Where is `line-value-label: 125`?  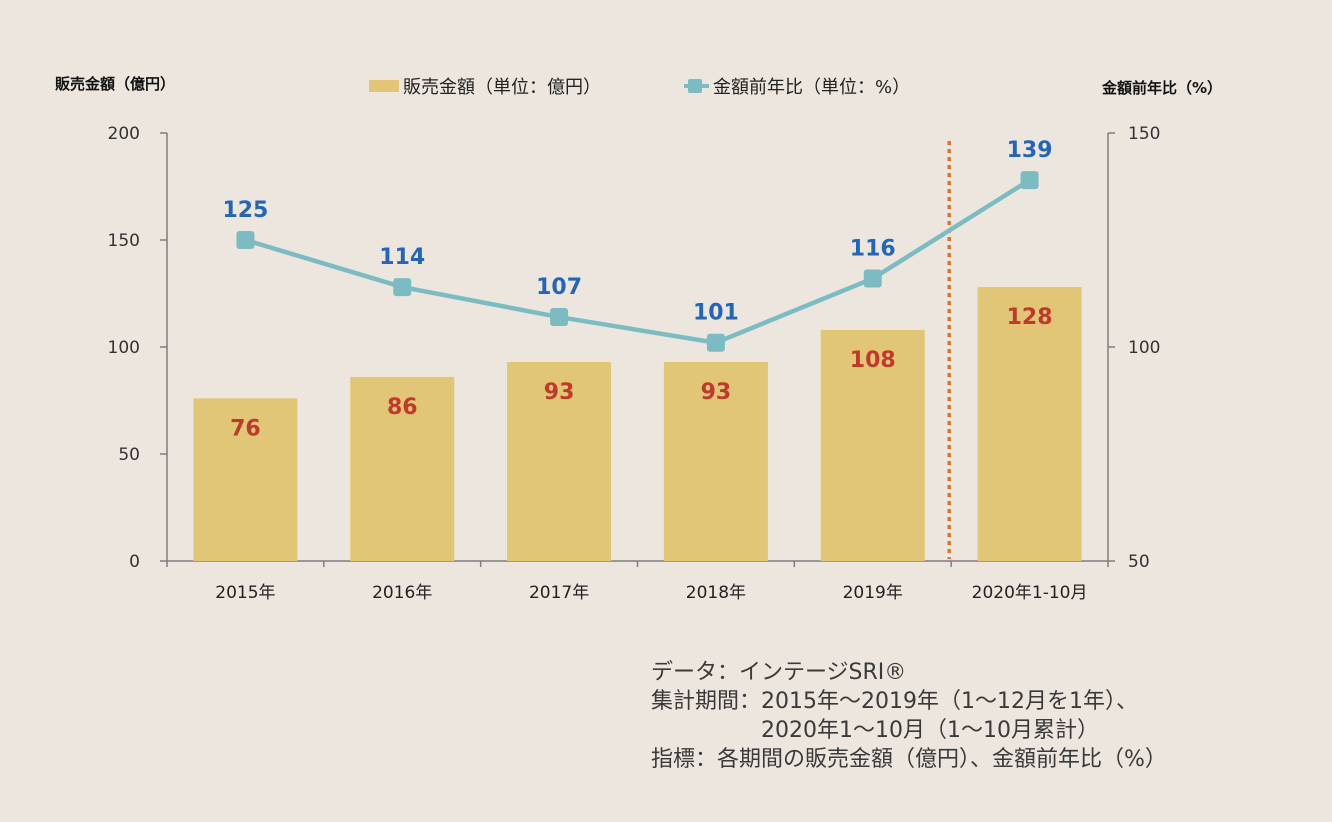 line-value-label: 125 is located at coordinates (245, 210).